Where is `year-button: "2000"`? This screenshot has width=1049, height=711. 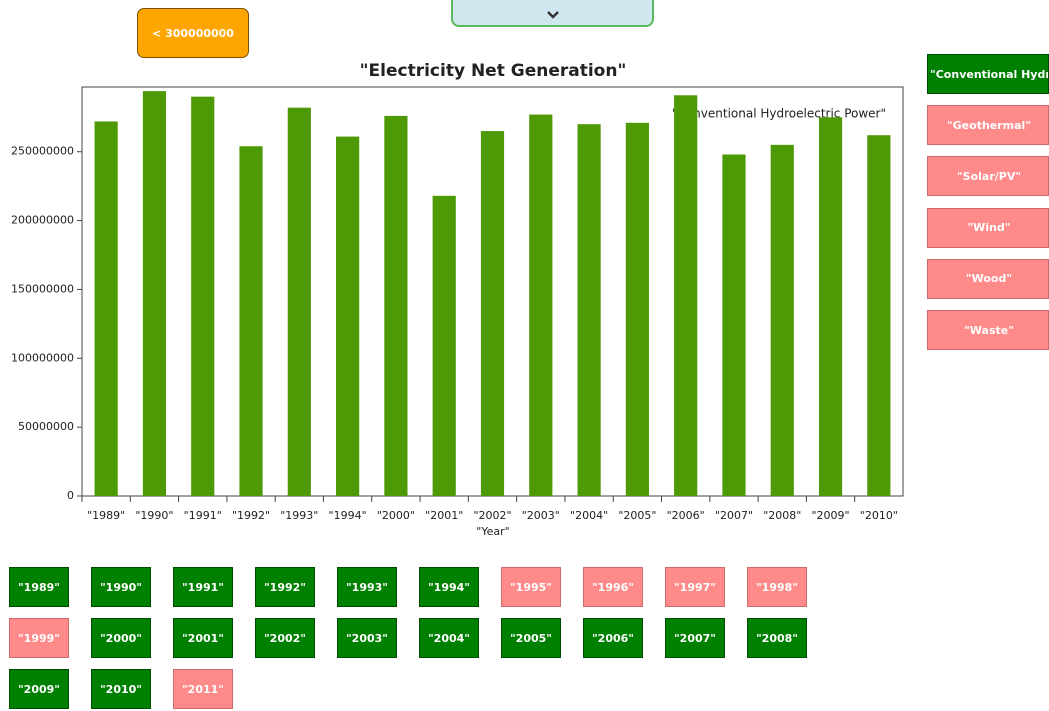
year-button: "2000" is located at coordinates (121, 638).